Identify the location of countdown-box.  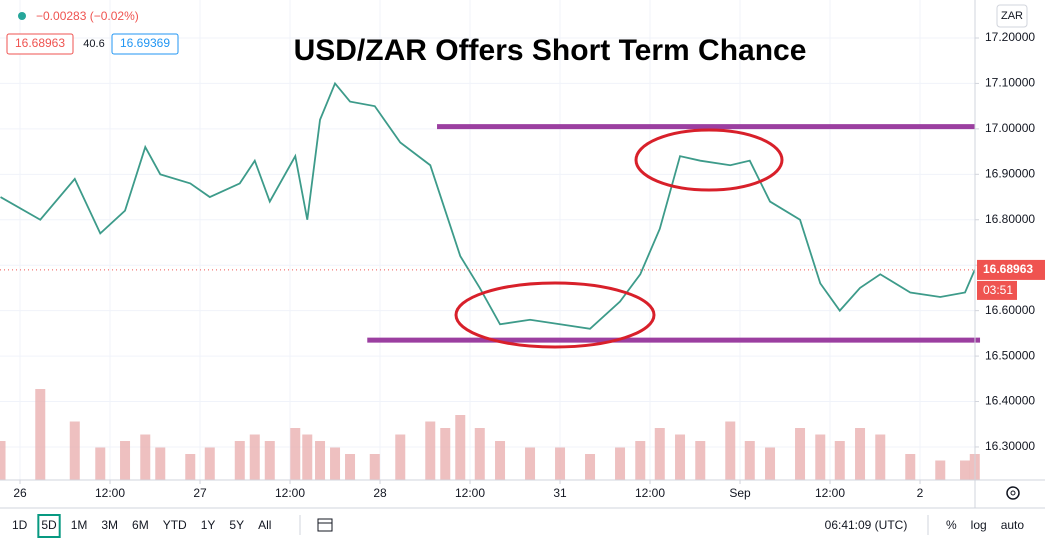
(997, 290).